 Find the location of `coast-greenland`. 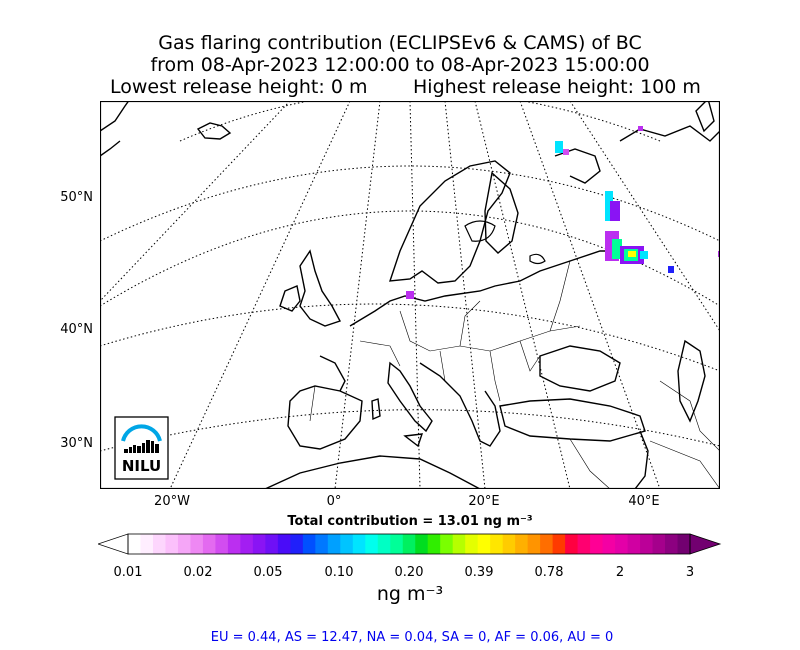

coast-greenland is located at coordinates (115, 129).